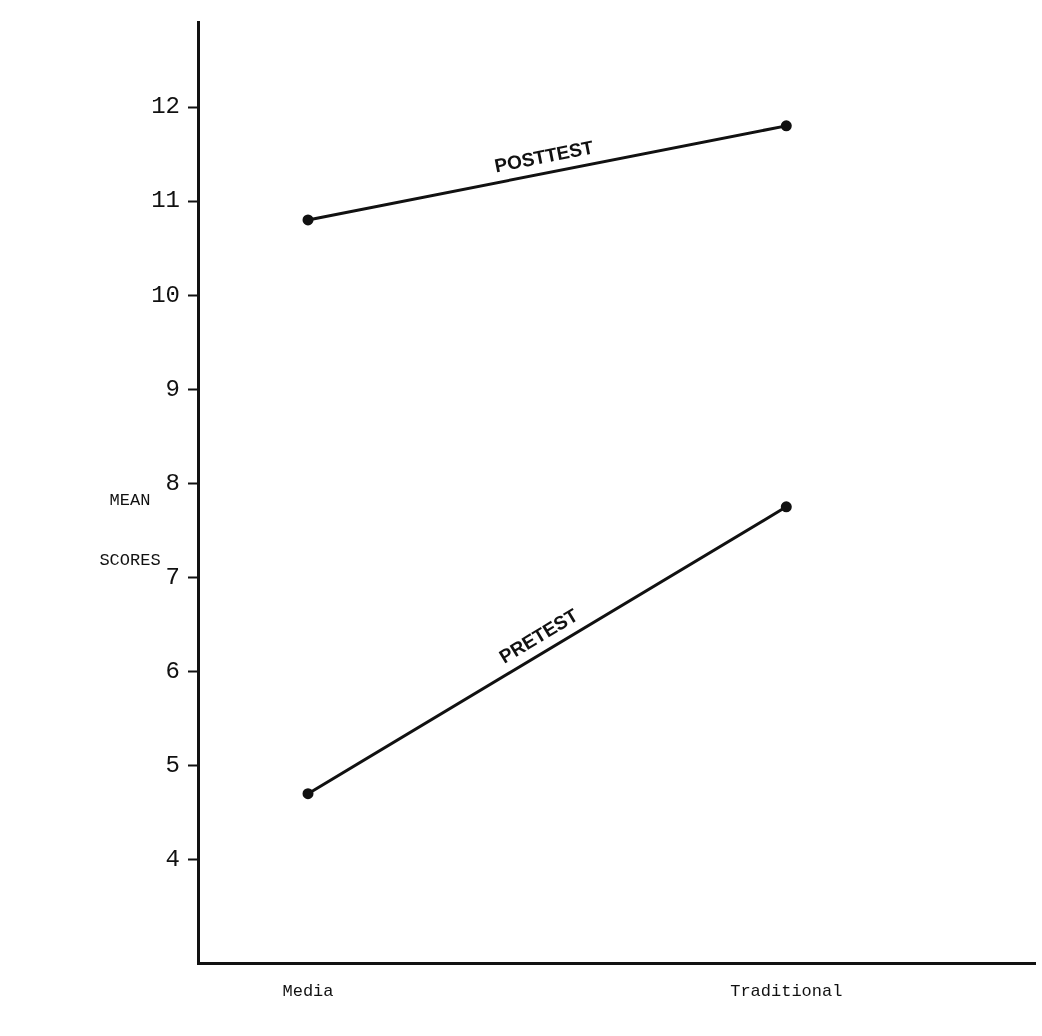 The width and height of the screenshot is (1042, 1036). Describe the element at coordinates (172, 577) in the screenshot. I see `y-tick-label: 7` at that location.